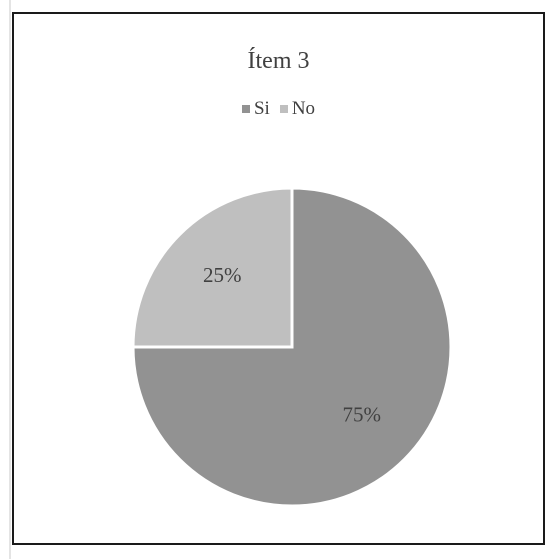  What do you see at coordinates (361, 415) in the screenshot?
I see `data-label-si: 75%` at bounding box center [361, 415].